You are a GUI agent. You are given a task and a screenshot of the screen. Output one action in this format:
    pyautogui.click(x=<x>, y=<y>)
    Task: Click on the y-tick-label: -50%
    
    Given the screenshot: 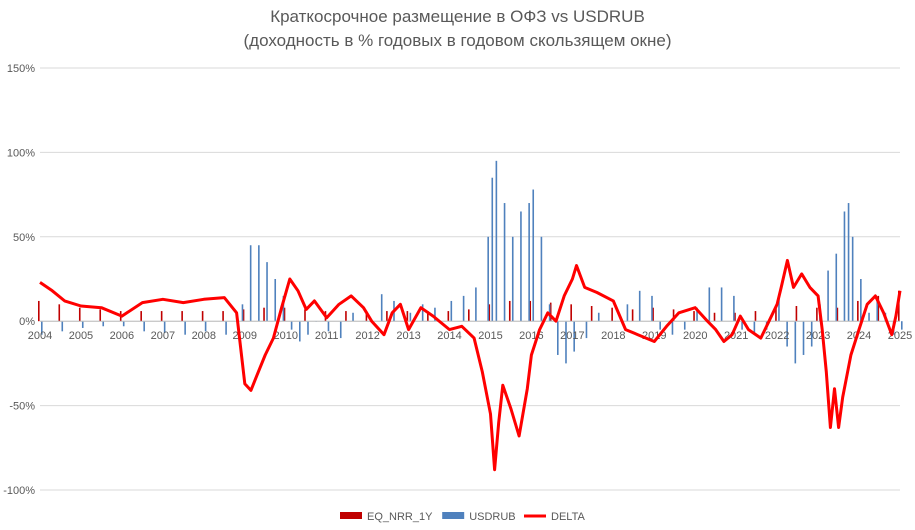 What is the action you would take?
    pyautogui.click(x=22, y=407)
    